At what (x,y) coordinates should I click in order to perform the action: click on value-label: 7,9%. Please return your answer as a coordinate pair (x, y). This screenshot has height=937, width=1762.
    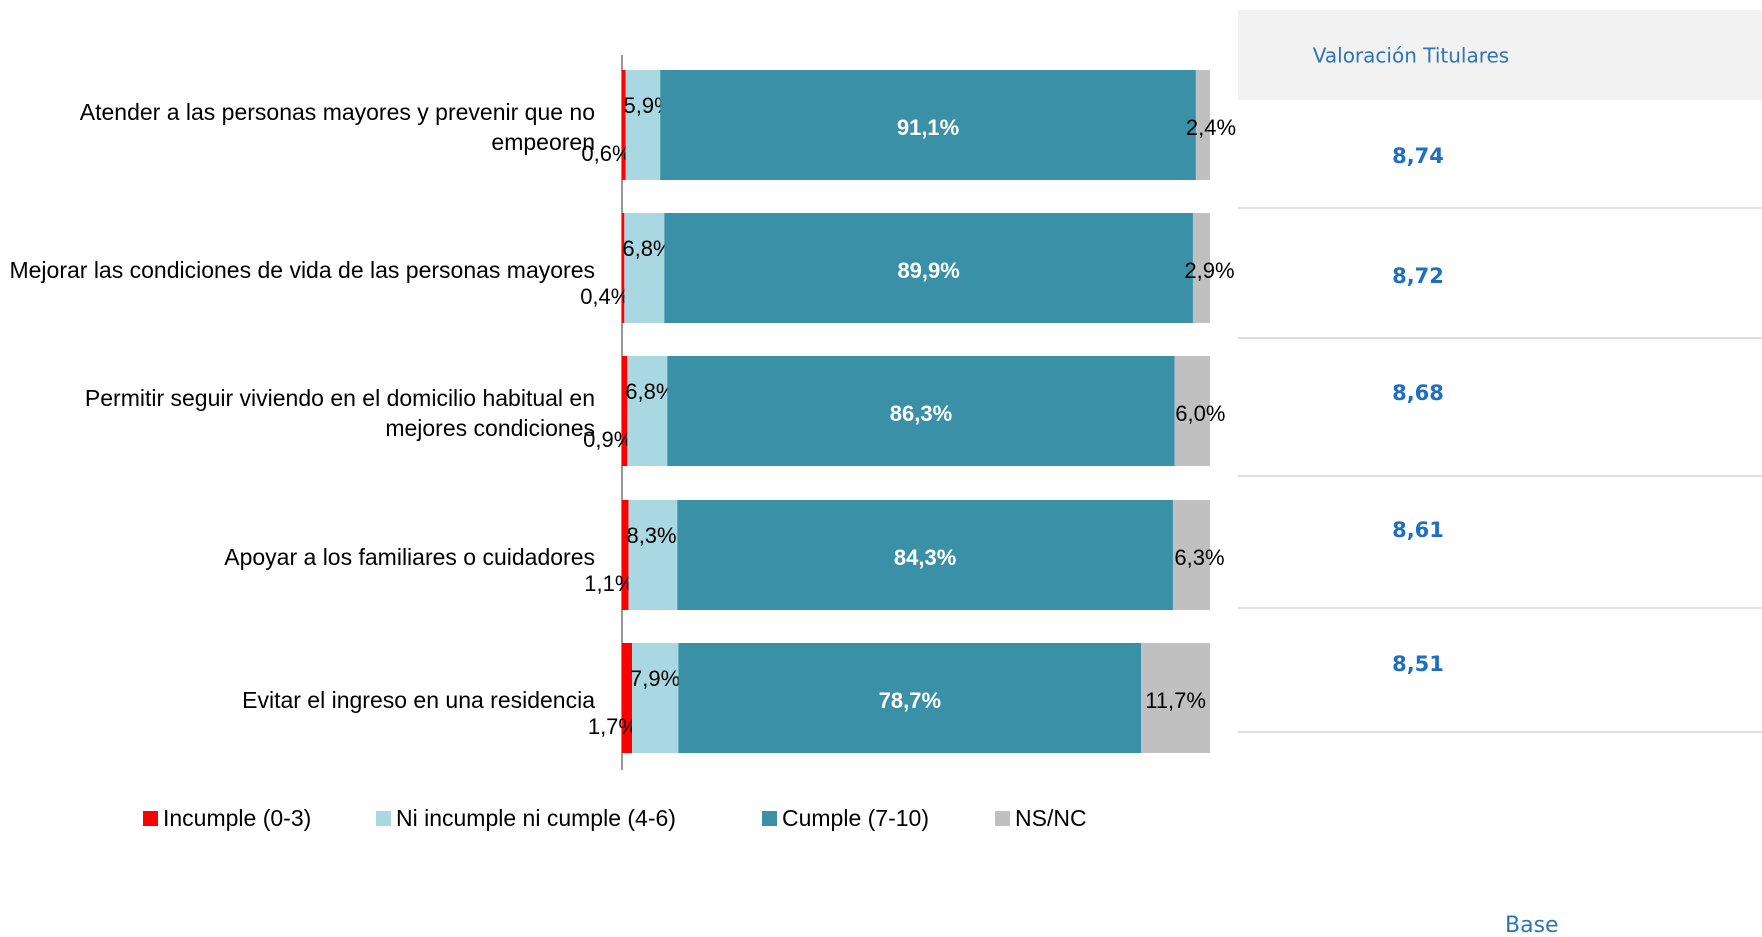
    Looking at the image, I should click on (655, 678).